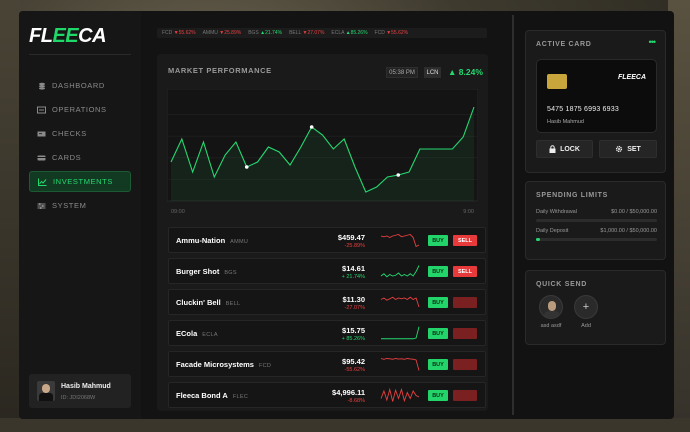 This screenshot has width=690, height=432. I want to click on bank-card: FLEECA 5475 1875 6993 6933 Hasib Mahmud, so click(596, 96).